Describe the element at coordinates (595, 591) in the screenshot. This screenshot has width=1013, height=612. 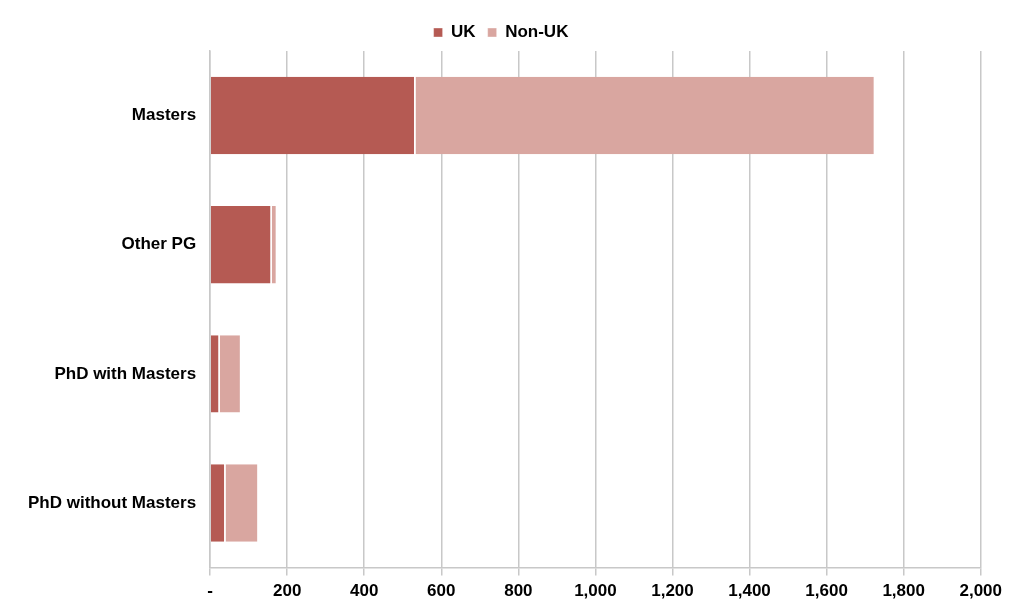
I see `x-tick-label: 1,000` at that location.